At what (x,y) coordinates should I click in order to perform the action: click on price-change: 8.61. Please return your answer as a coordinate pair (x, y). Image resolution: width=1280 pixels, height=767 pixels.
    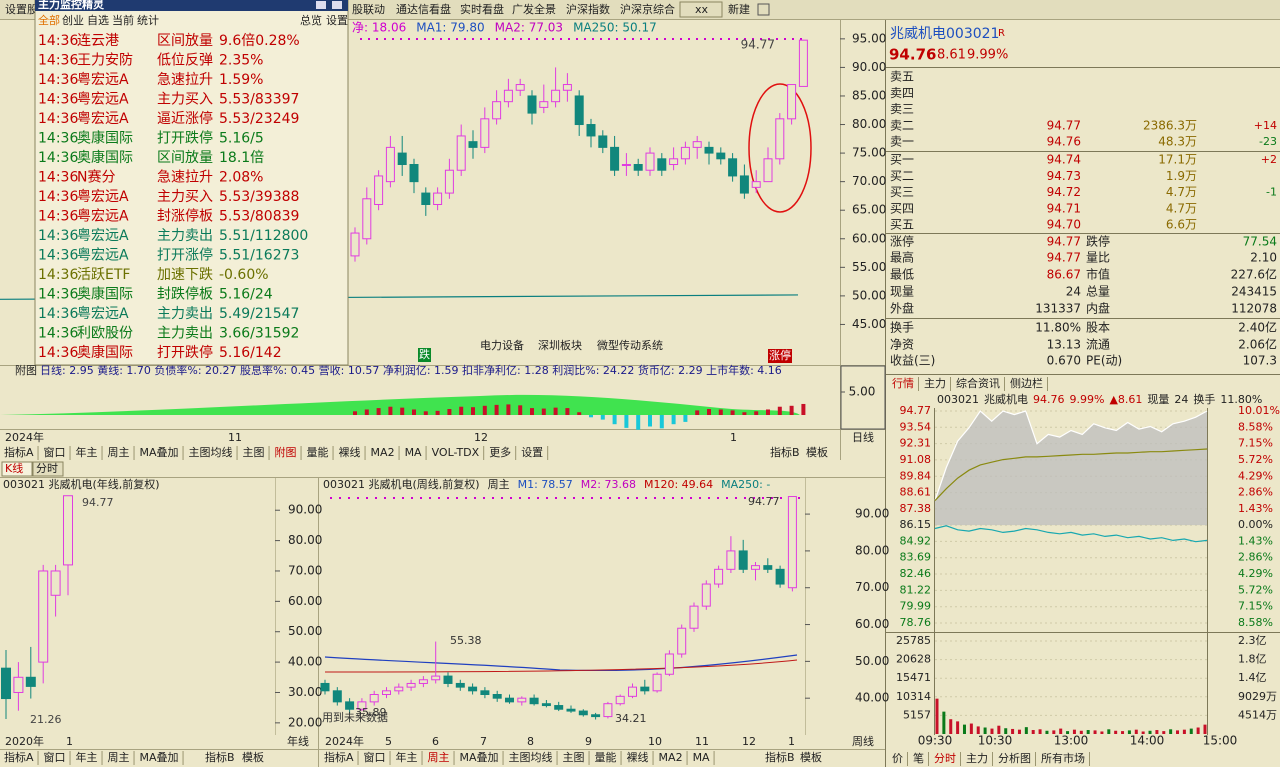
    Looking at the image, I should click on (951, 55).